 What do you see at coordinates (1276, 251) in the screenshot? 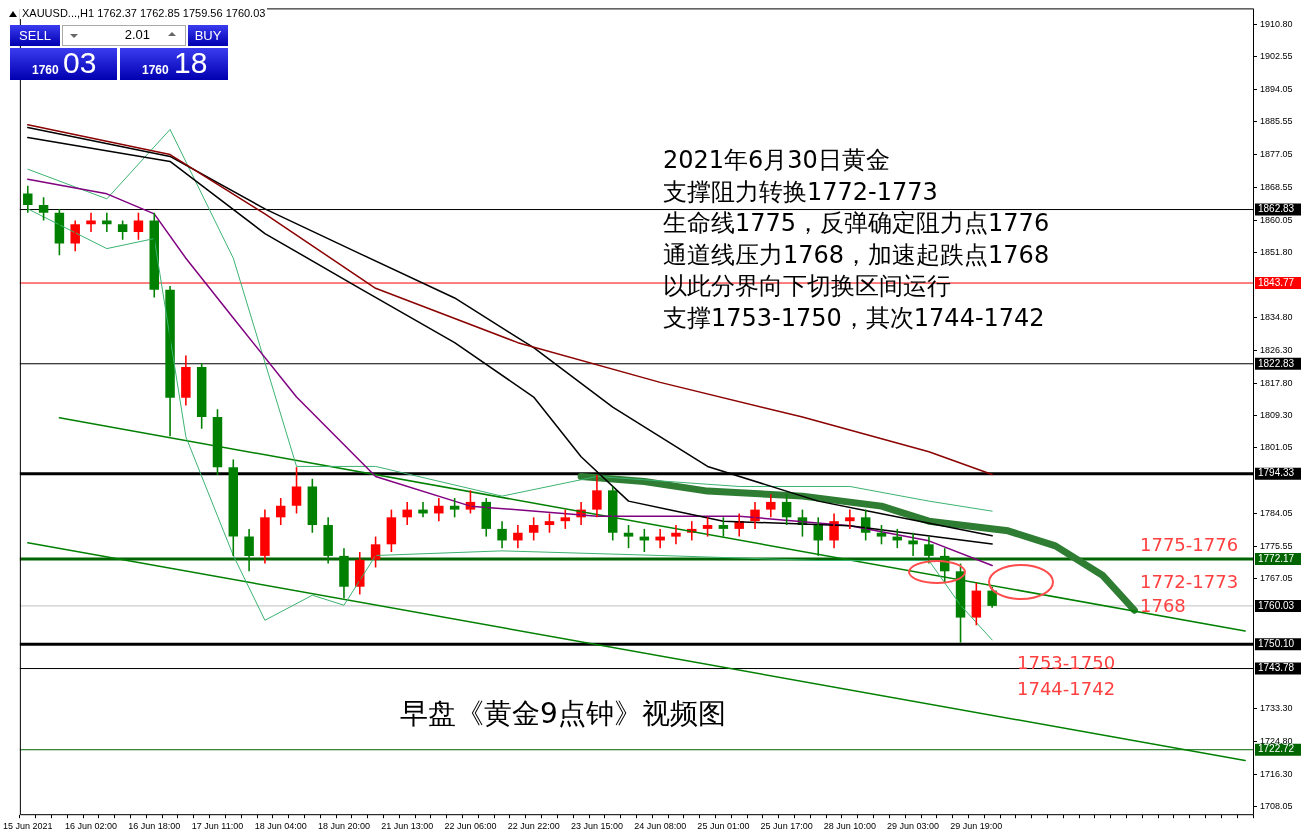
I see `y-tick-label: 1851.80` at bounding box center [1276, 251].